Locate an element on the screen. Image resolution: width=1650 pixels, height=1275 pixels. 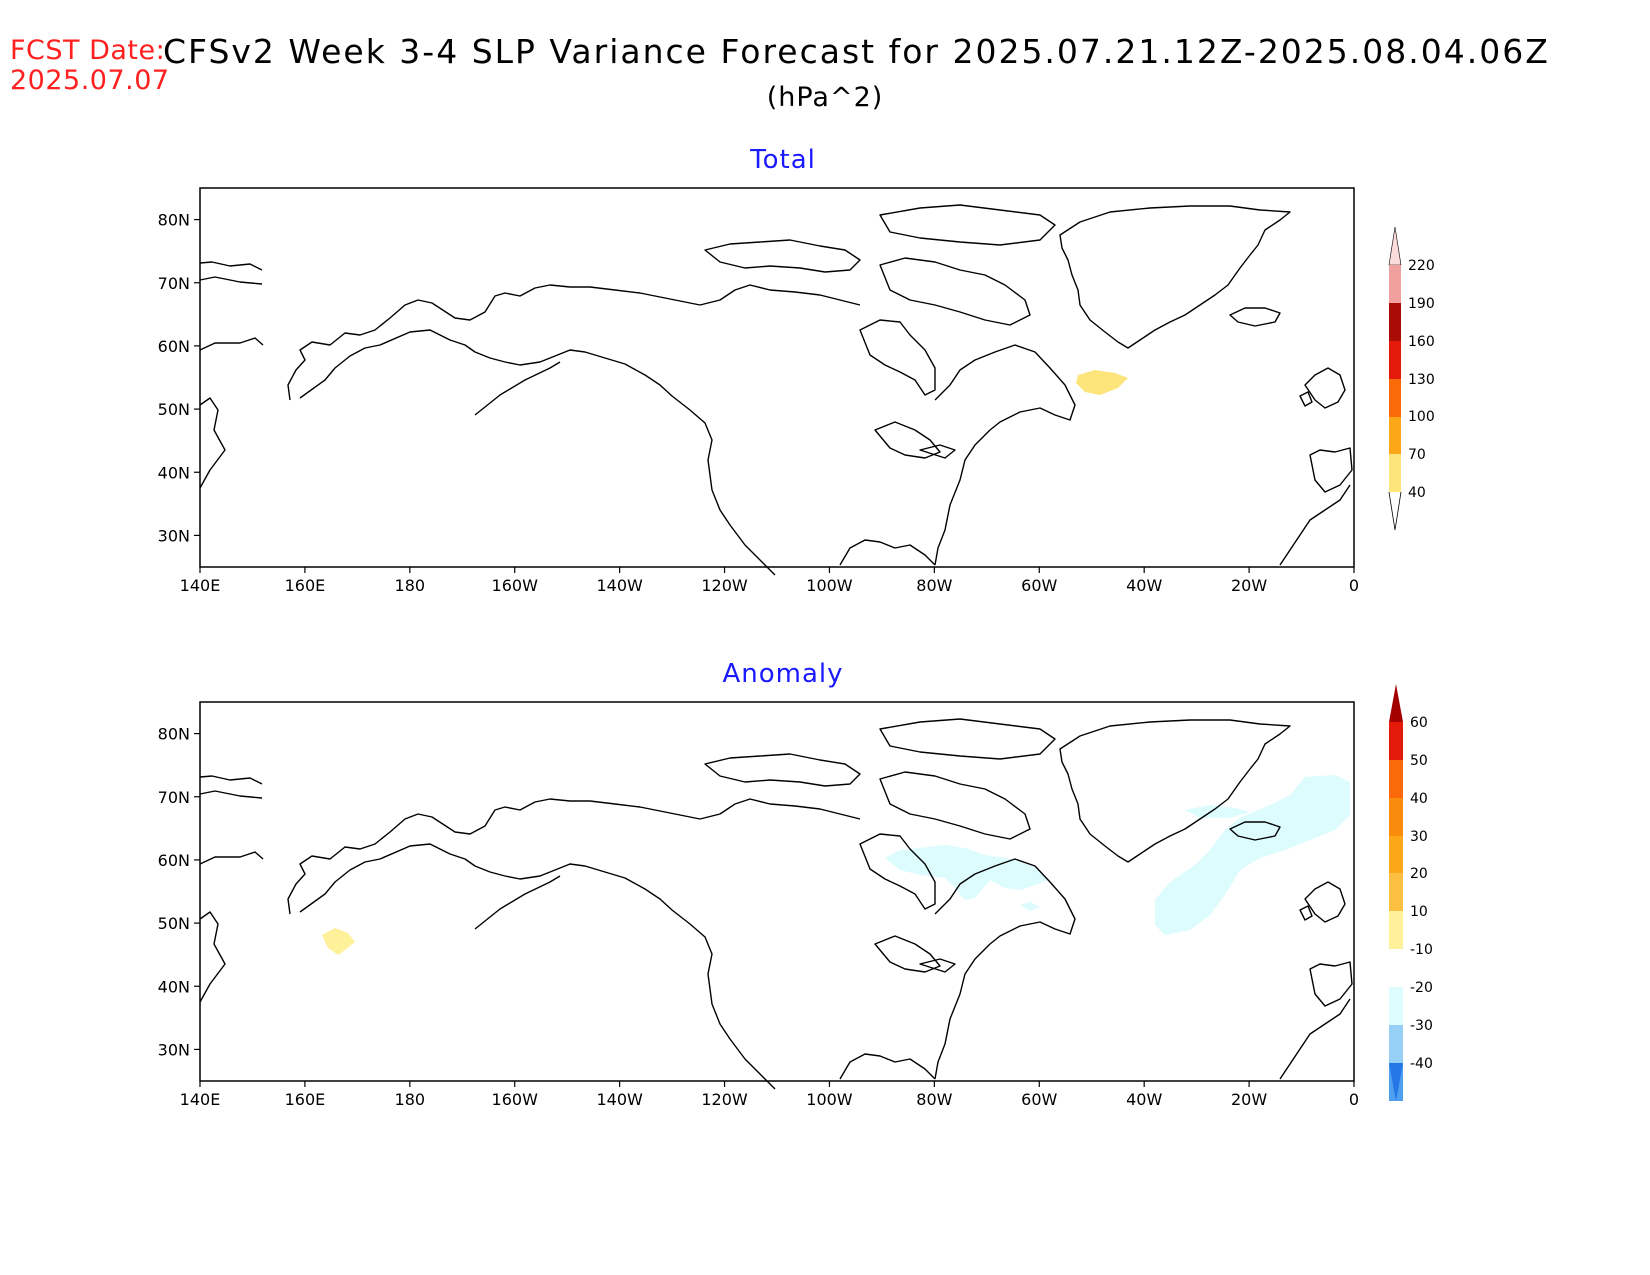
units-label: (hPa^2) is located at coordinates (825, 97).